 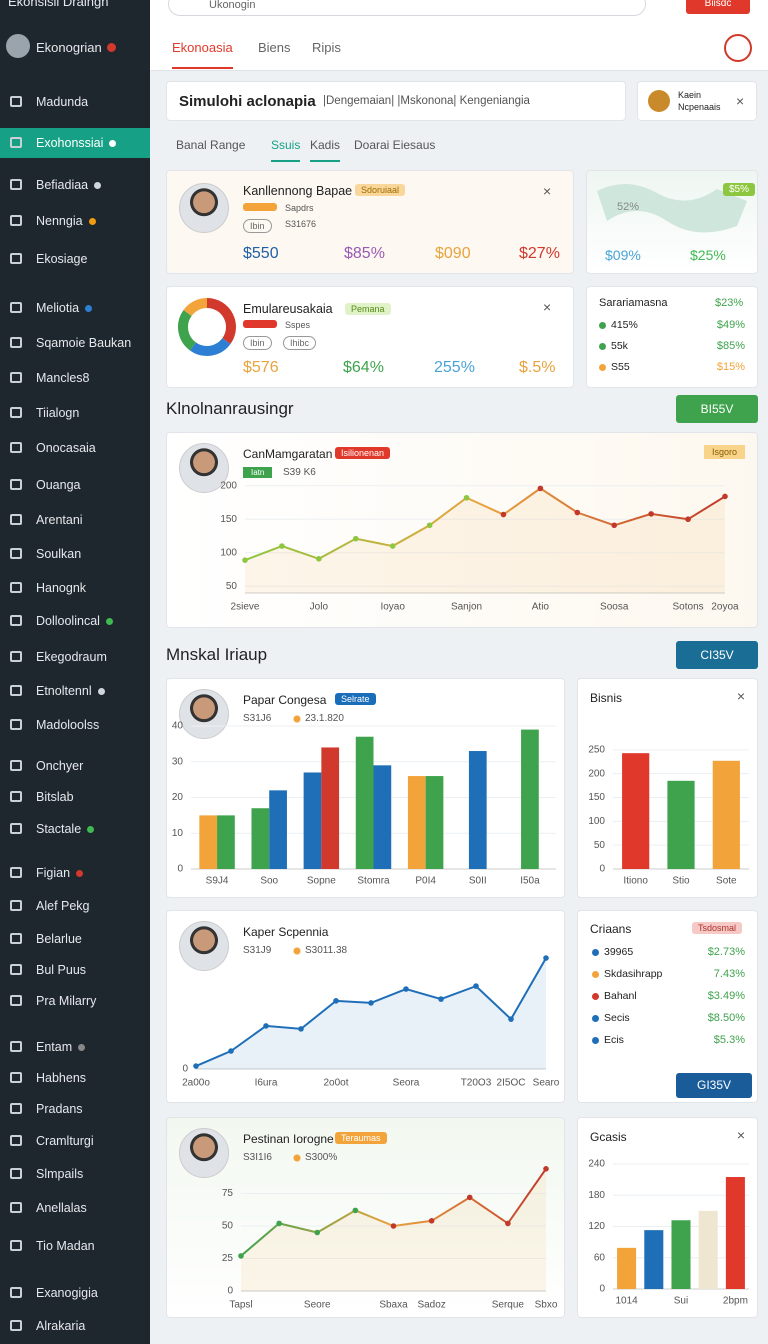 I want to click on stat: $09%, so click(x=623, y=255).